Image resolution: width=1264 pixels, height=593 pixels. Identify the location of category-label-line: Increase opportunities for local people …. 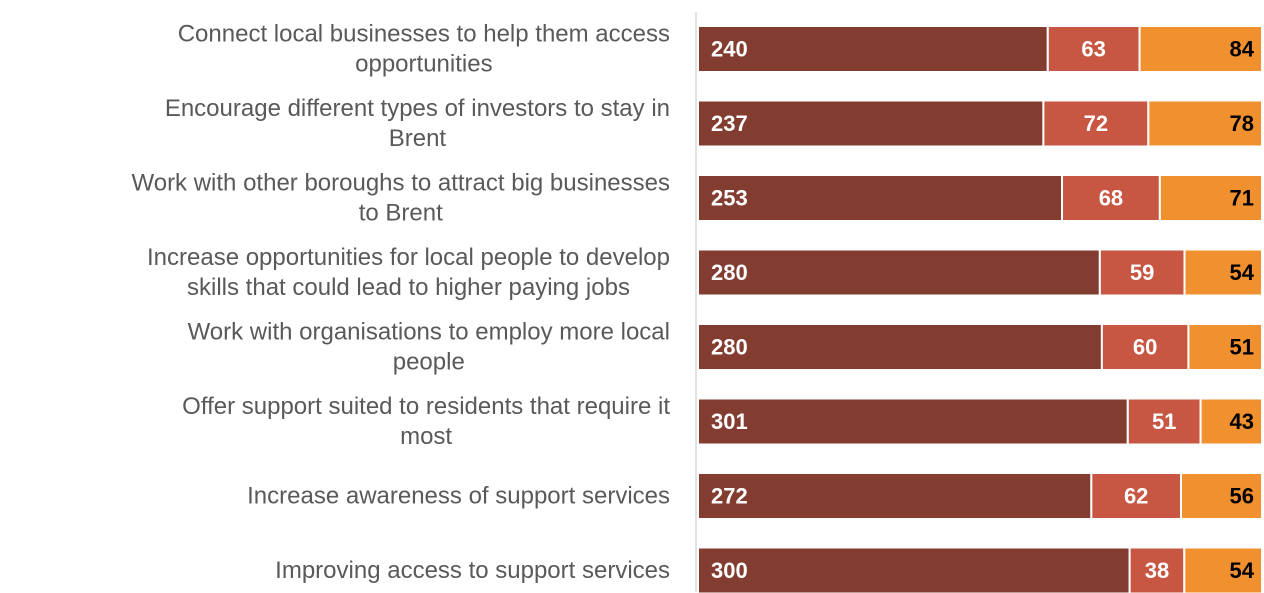
(408, 257).